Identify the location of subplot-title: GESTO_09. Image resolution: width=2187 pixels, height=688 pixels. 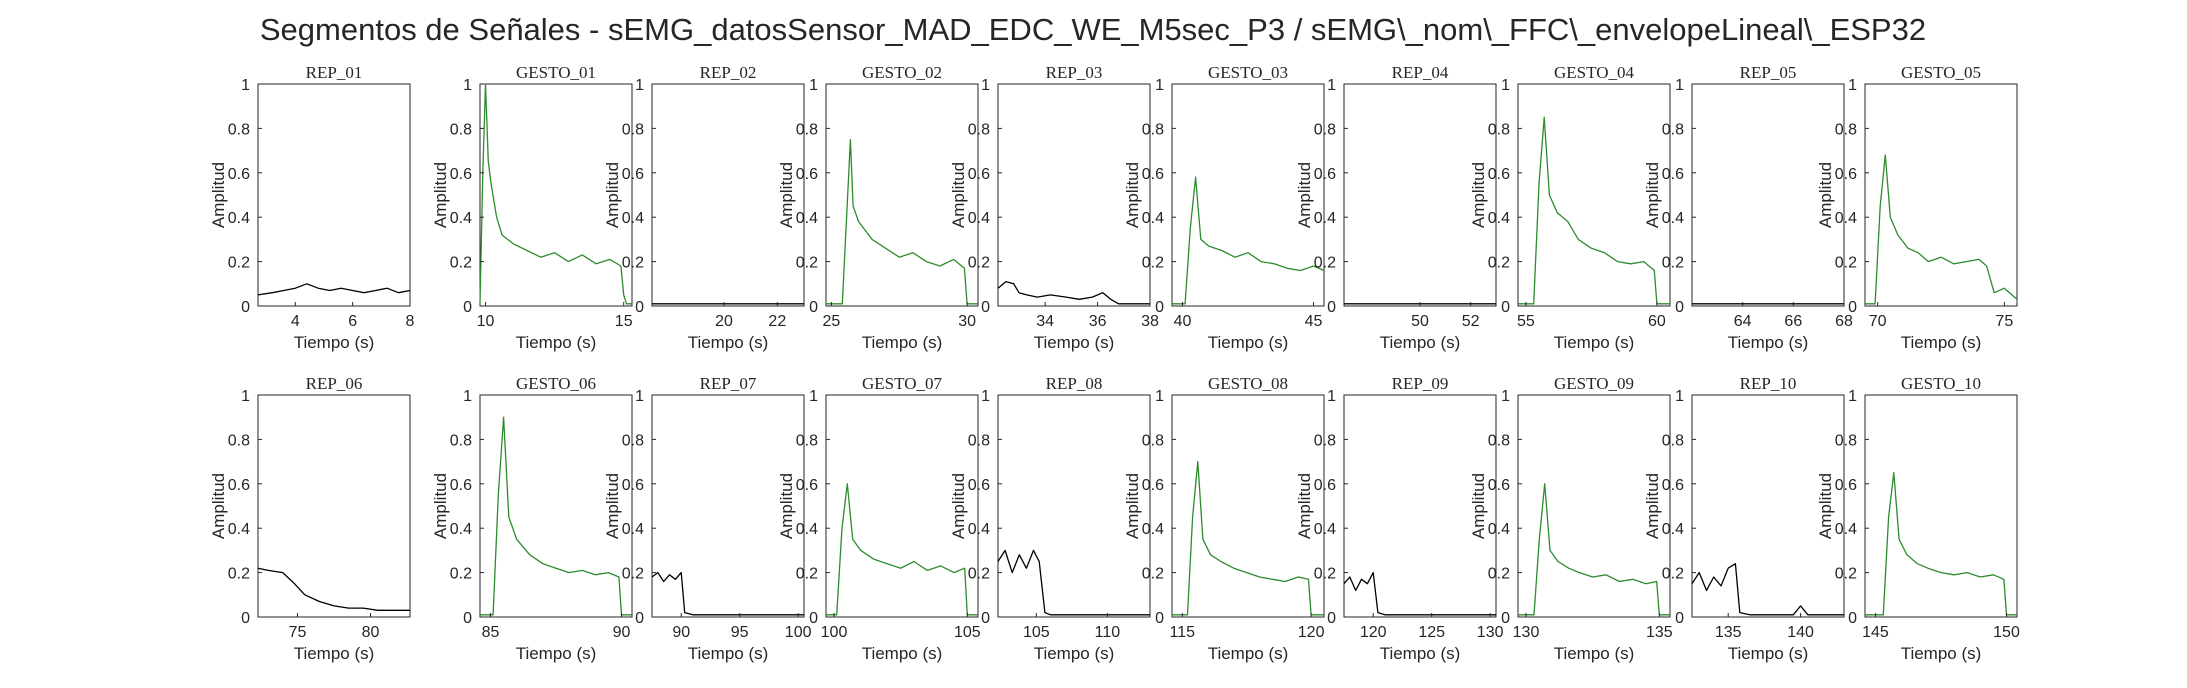
(1594, 383).